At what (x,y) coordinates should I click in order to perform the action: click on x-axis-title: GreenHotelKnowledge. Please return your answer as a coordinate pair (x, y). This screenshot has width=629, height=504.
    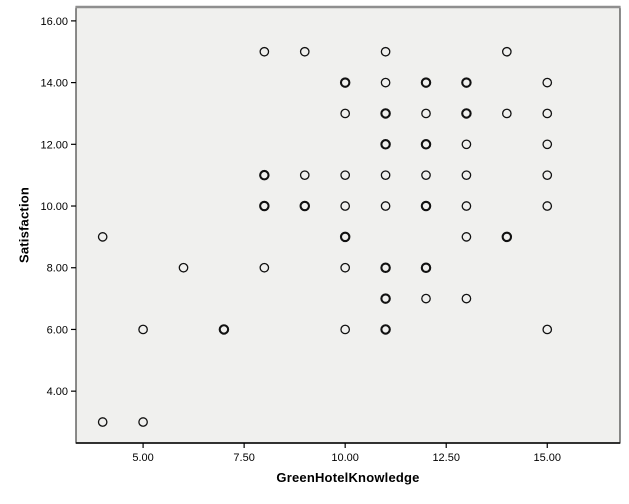
    Looking at the image, I should click on (348, 477).